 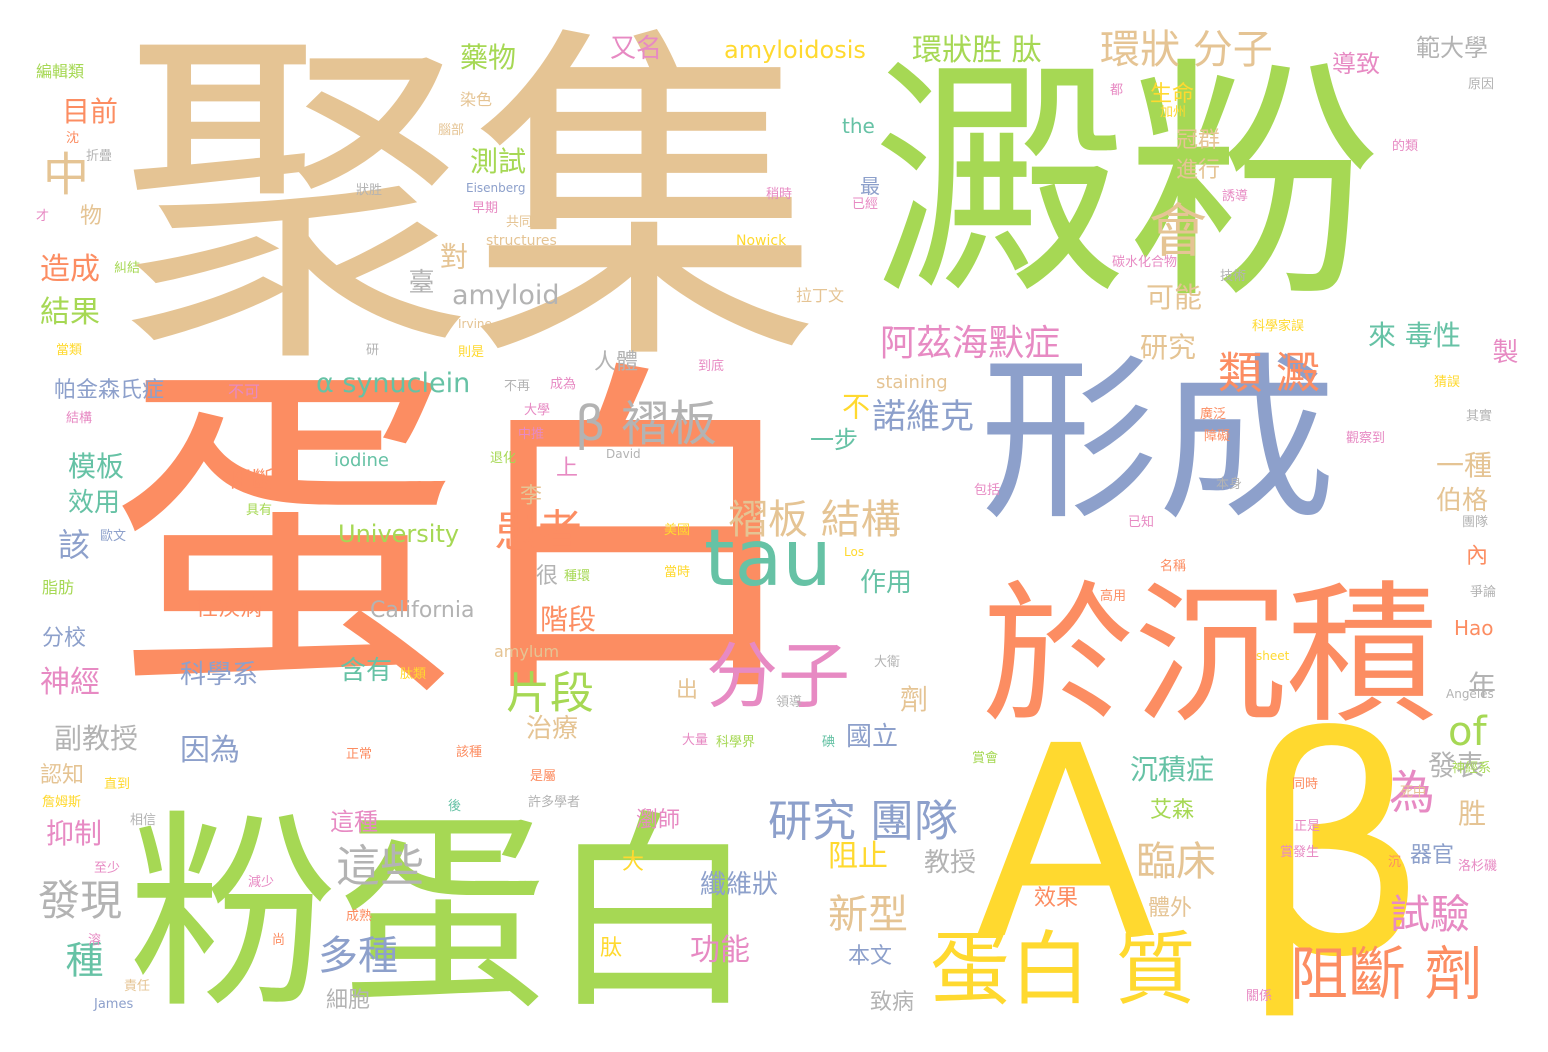 What do you see at coordinates (485, 208) in the screenshot?
I see `word-cloud-word: 早期` at bounding box center [485, 208].